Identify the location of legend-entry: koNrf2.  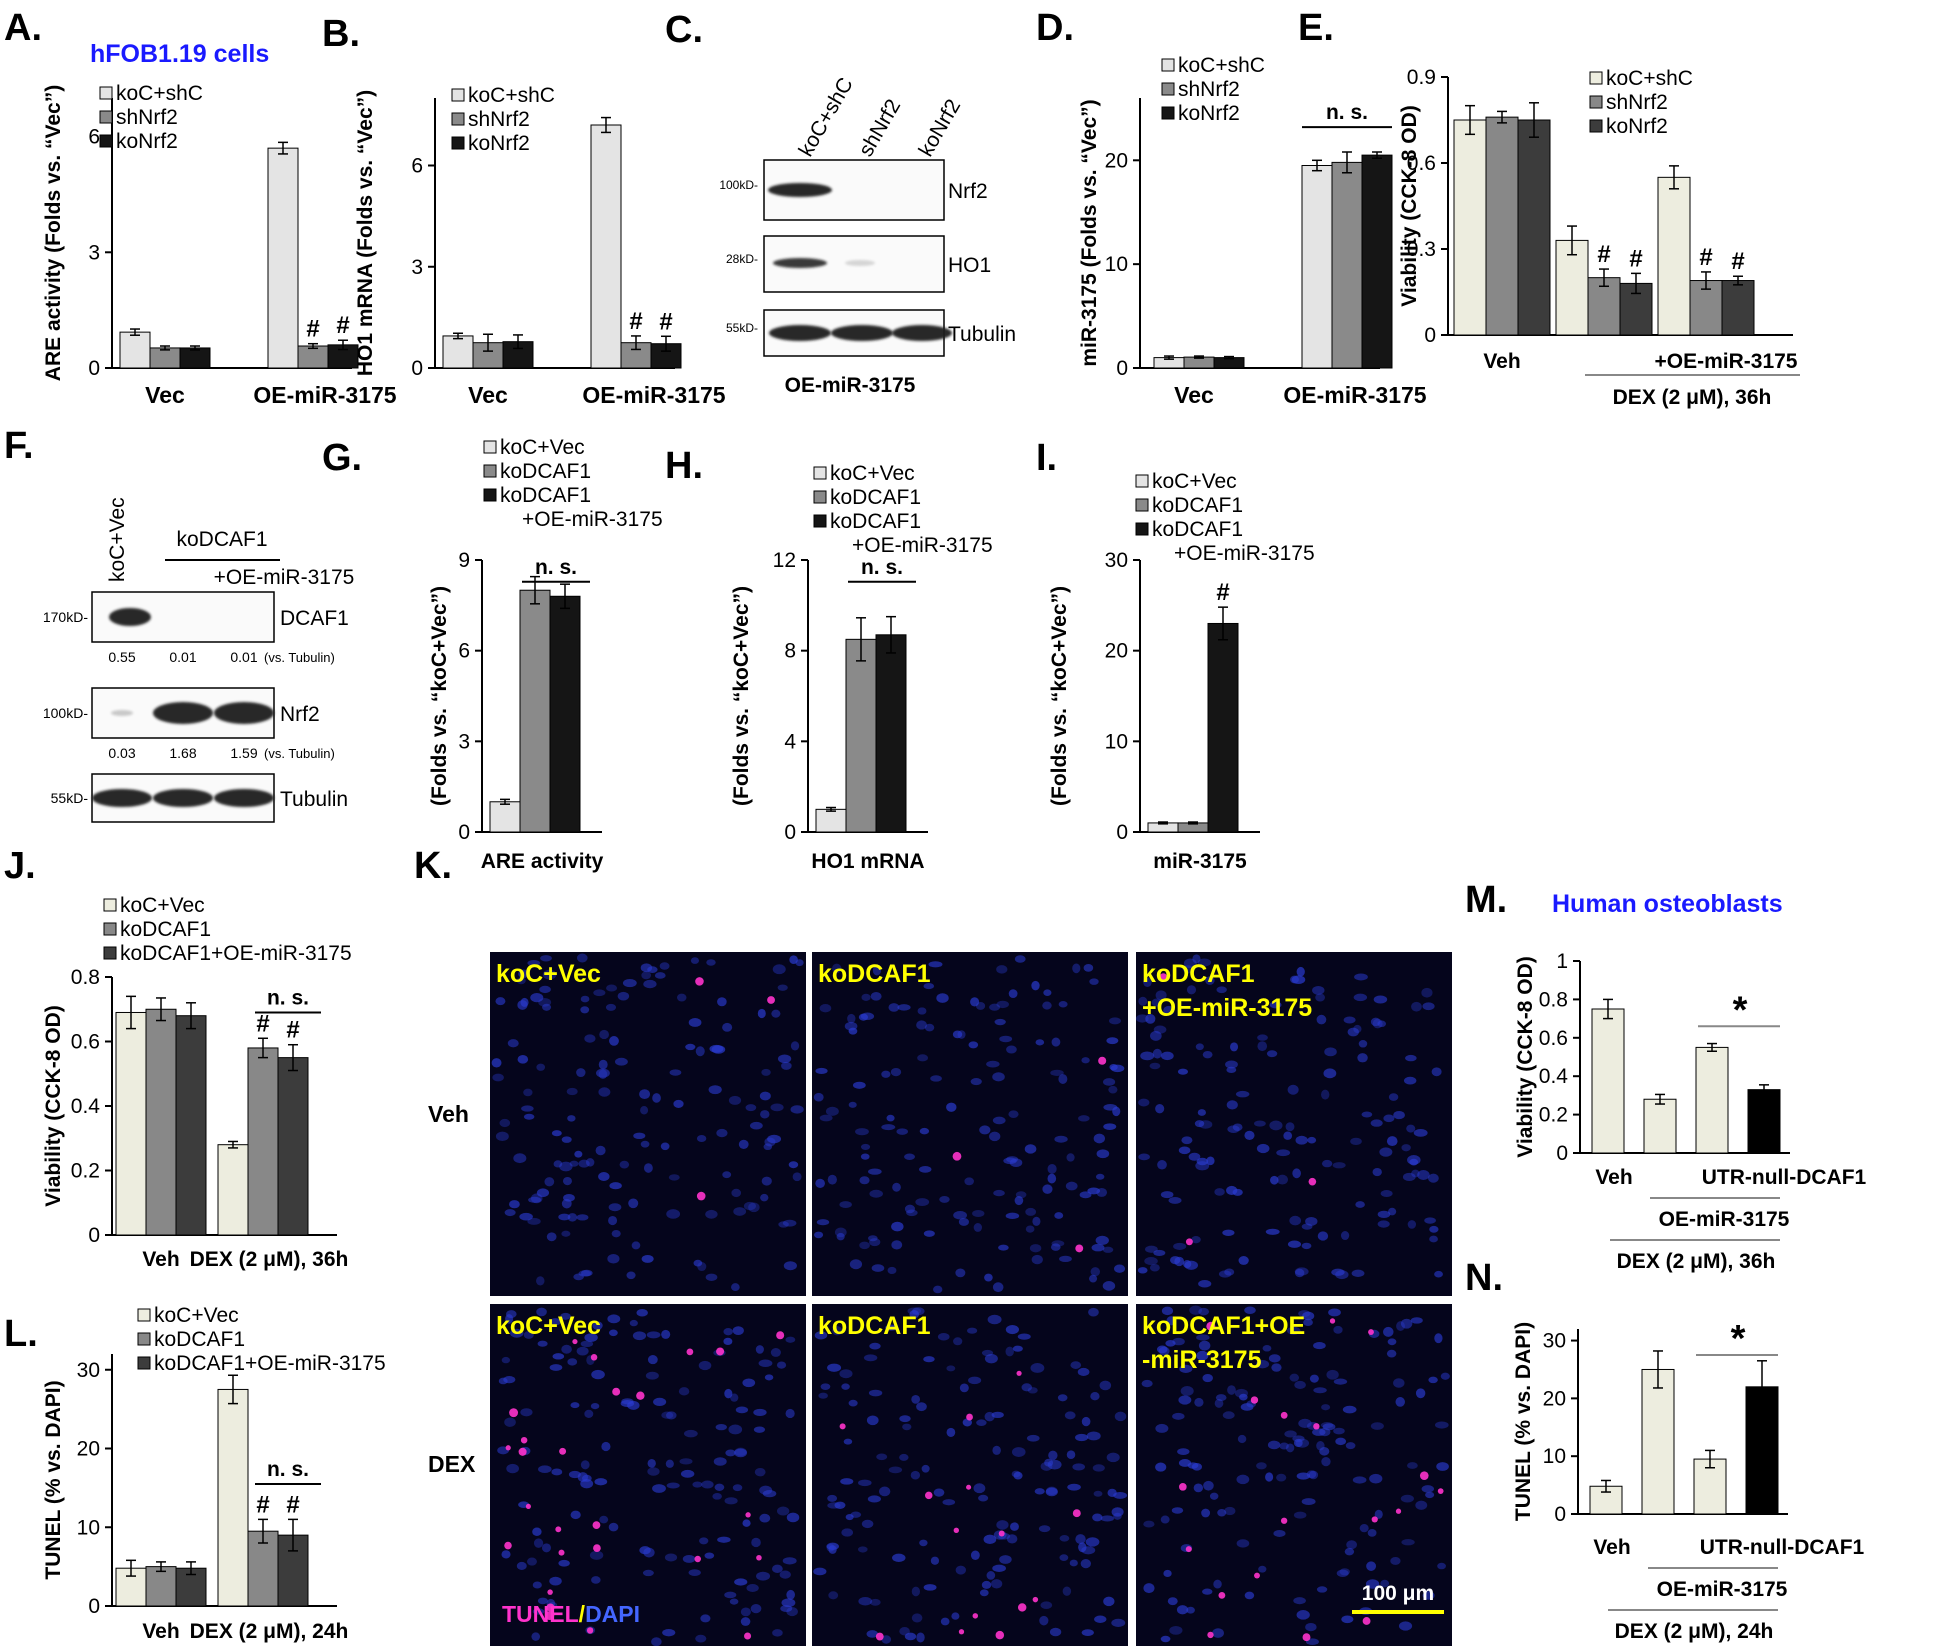
(499, 143).